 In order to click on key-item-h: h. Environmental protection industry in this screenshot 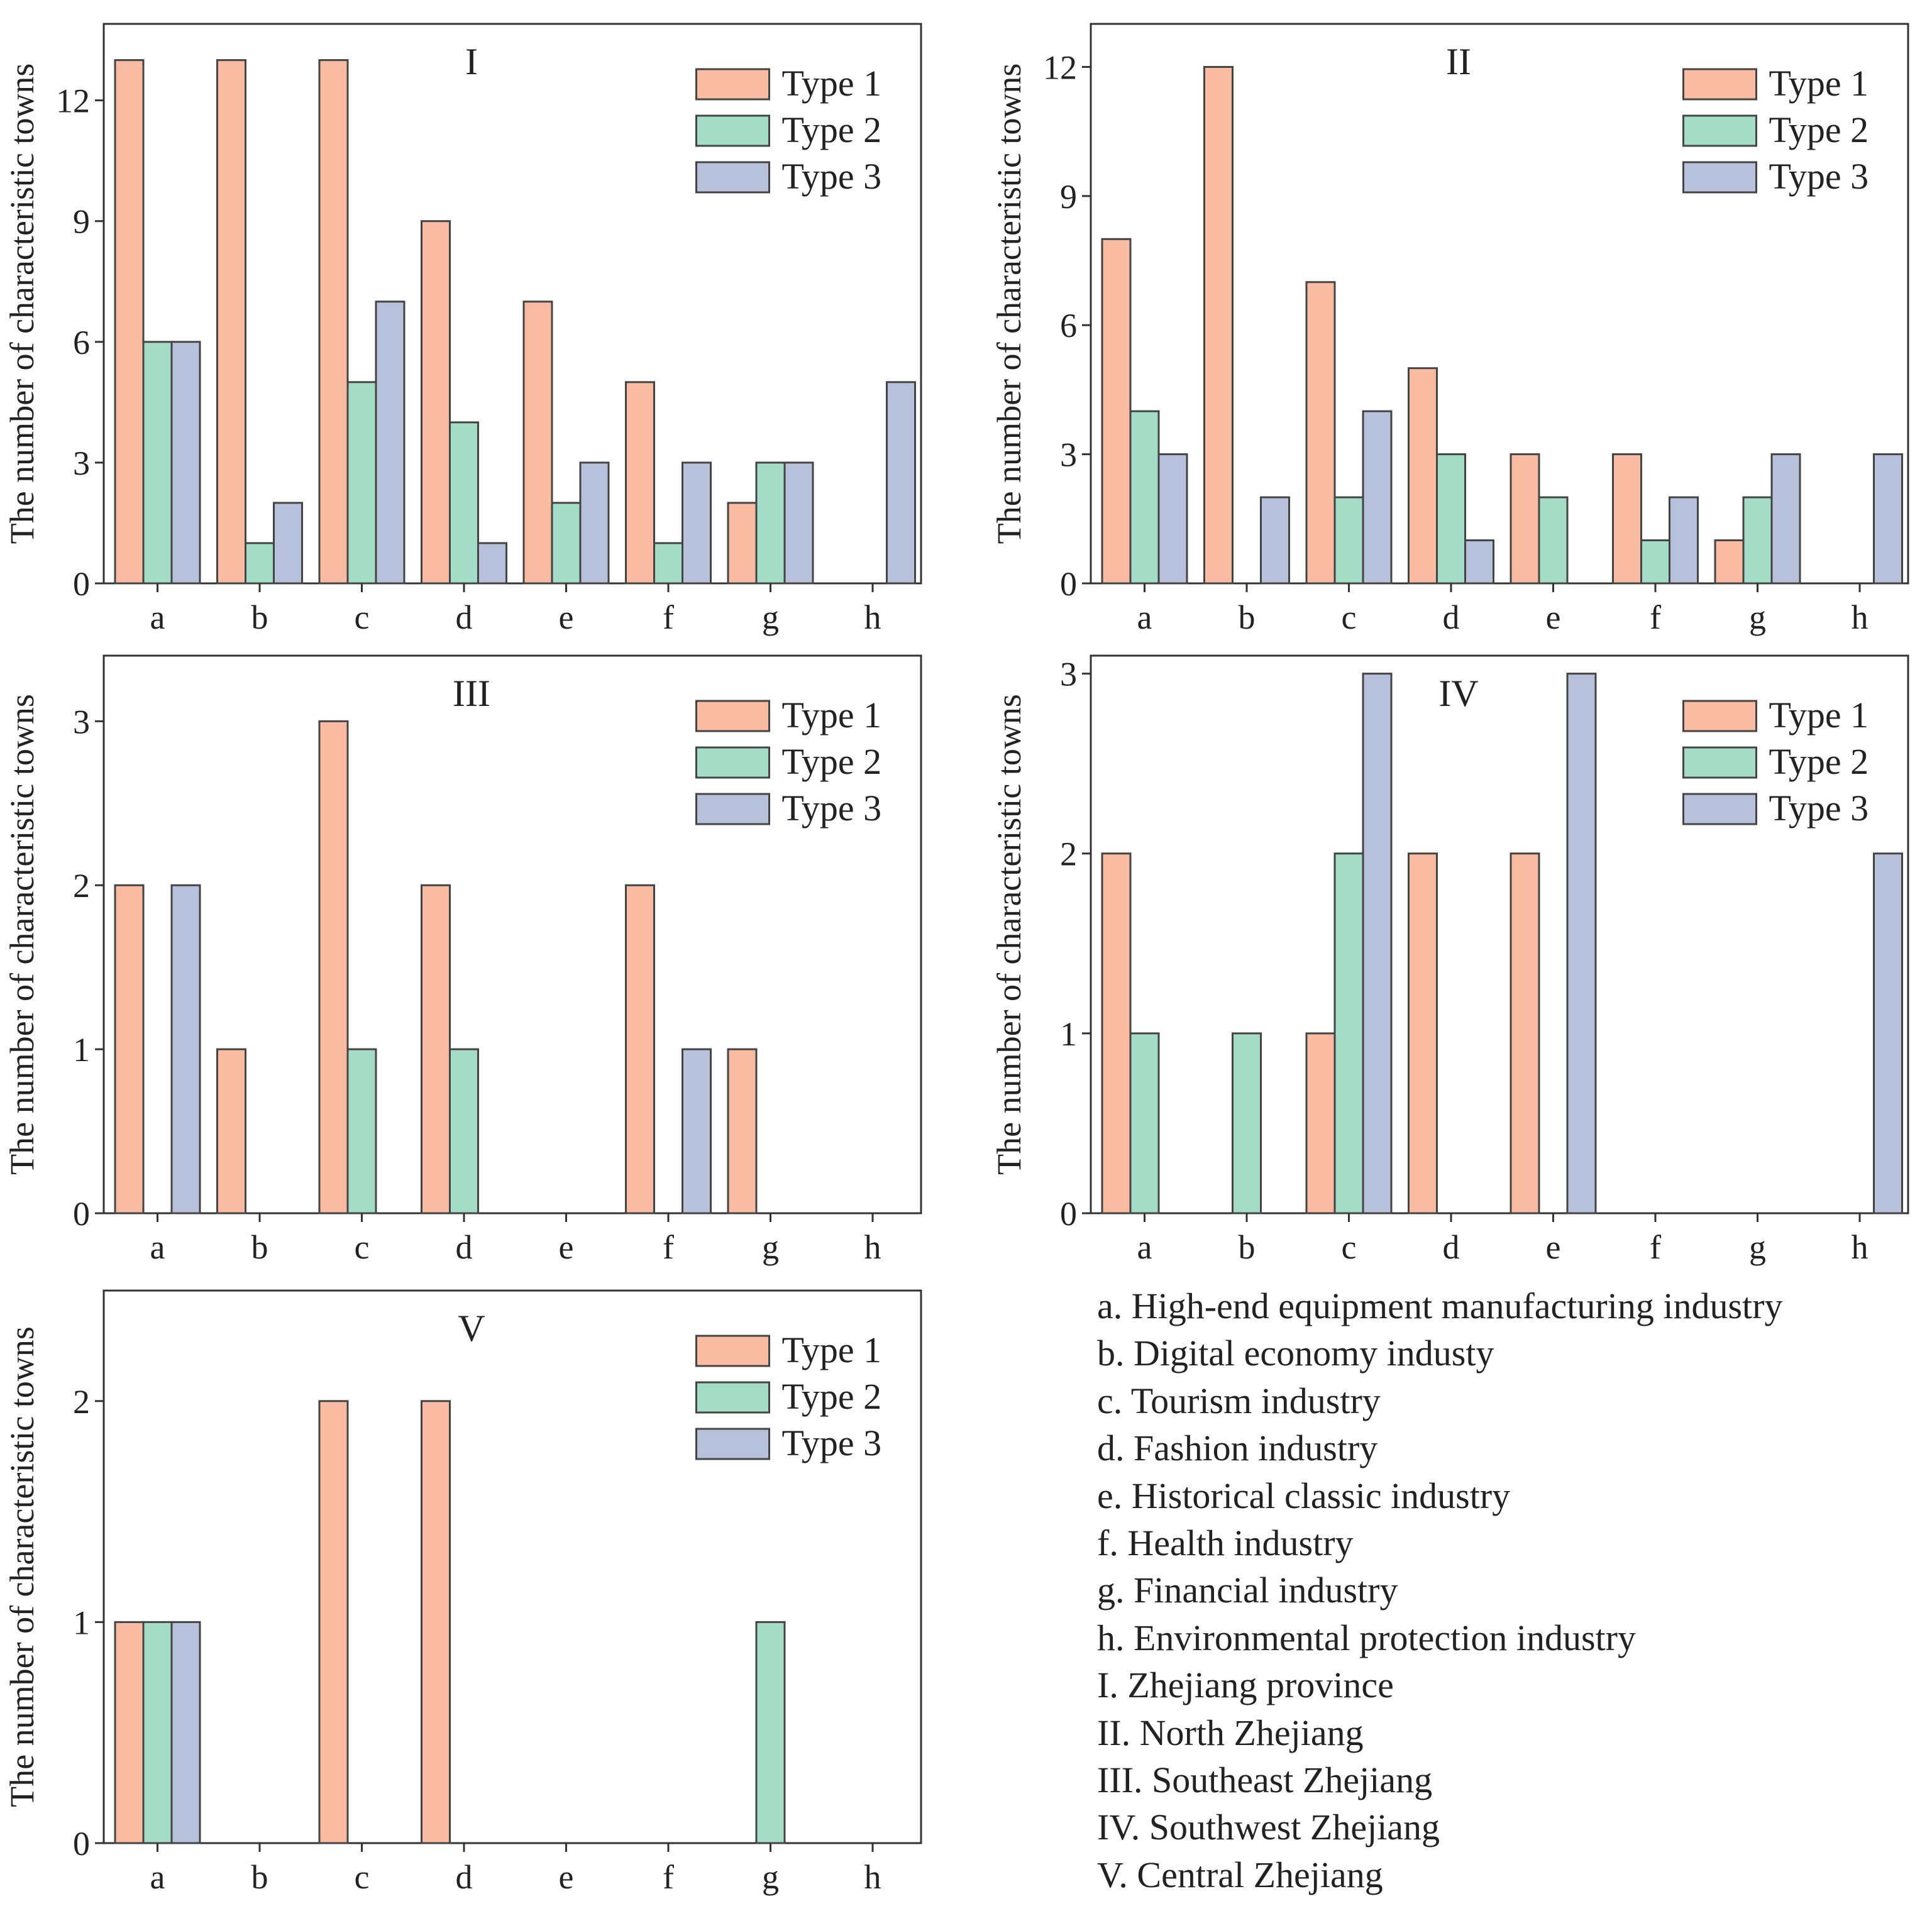, I will do `click(1366, 1637)`.